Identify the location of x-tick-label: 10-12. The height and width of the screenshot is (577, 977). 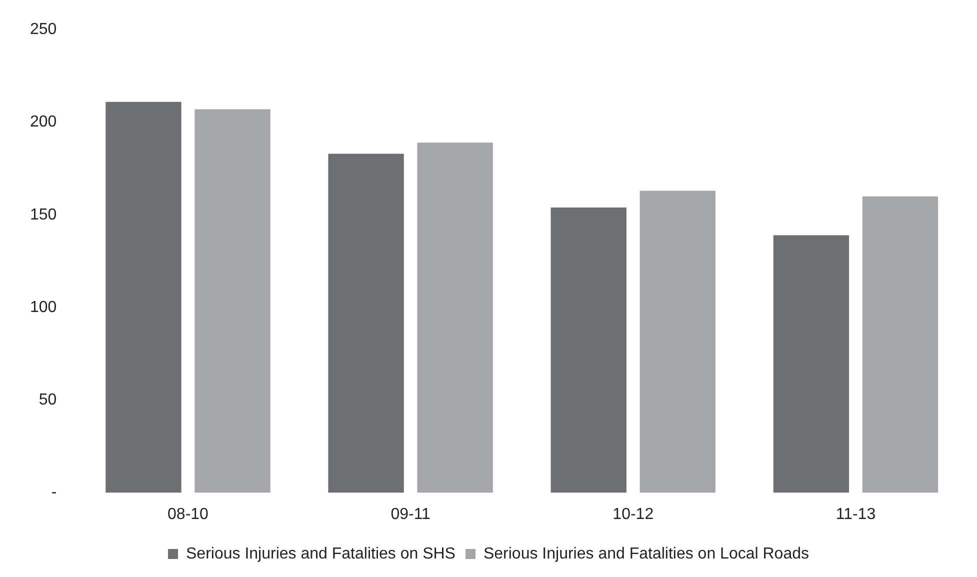
(633, 514).